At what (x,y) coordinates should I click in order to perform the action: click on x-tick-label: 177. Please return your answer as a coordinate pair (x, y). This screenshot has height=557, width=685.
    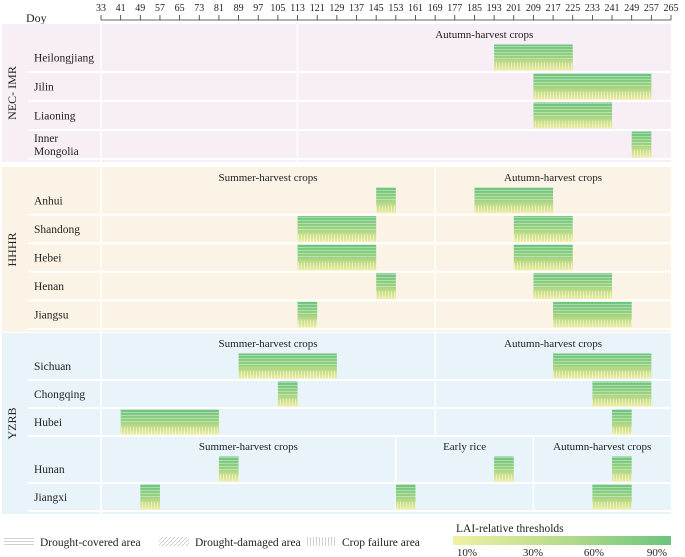
    Looking at the image, I should click on (454, 8).